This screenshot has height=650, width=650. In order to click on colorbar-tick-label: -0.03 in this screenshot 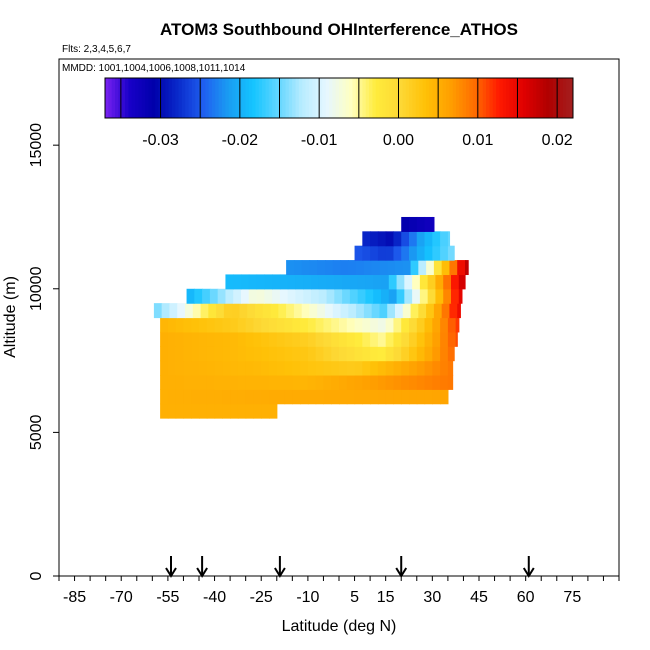, I will do `click(160, 140)`.